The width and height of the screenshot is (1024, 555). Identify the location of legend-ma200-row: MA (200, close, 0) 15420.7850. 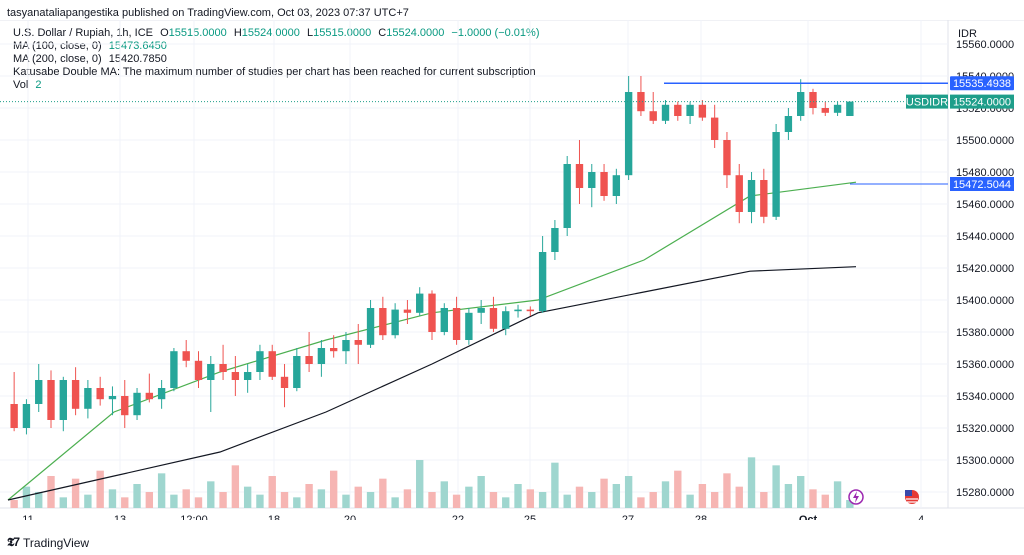
(276, 59).